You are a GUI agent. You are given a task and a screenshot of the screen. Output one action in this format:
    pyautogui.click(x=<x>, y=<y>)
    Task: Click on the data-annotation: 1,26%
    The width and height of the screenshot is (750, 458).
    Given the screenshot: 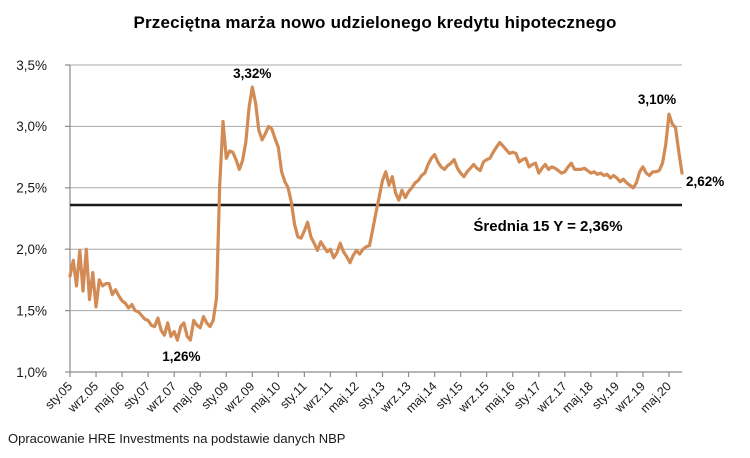 What is the action you would take?
    pyautogui.click(x=181, y=356)
    